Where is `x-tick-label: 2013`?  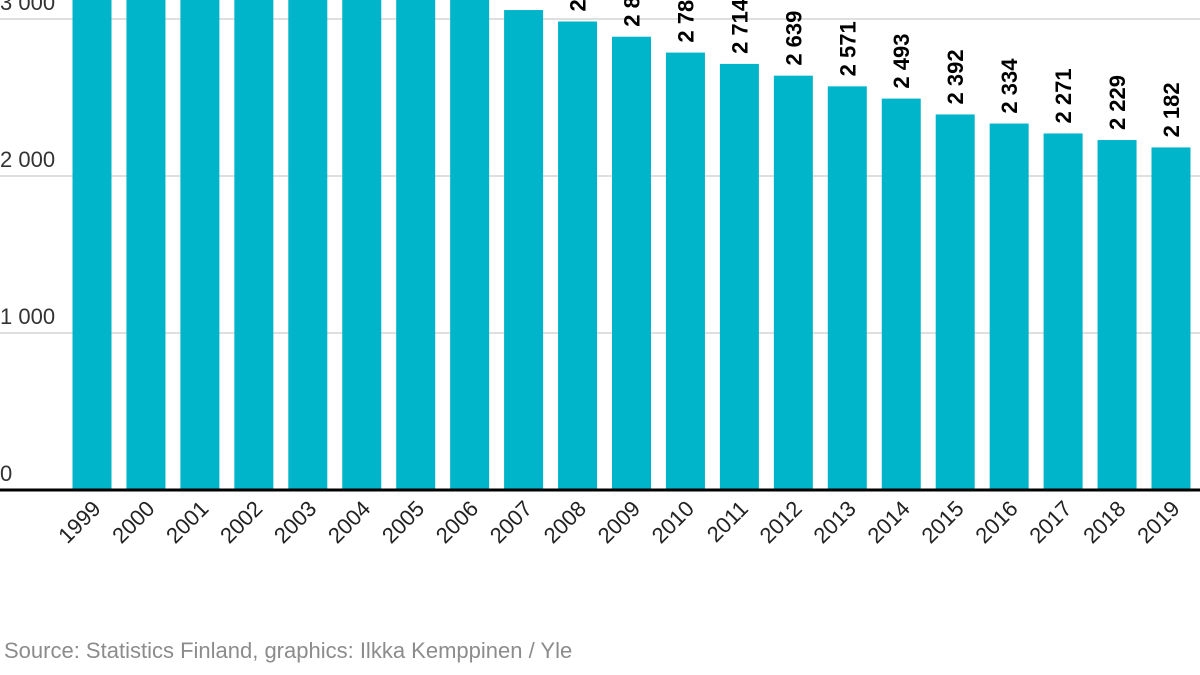
x-tick-label: 2013 is located at coordinates (835, 522).